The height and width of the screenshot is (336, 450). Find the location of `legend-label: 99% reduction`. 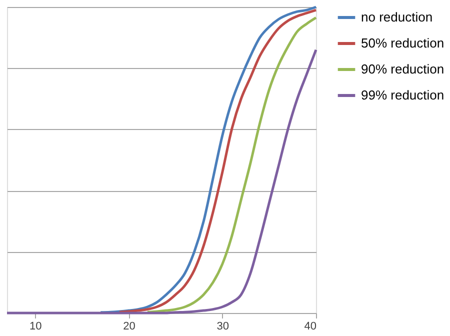

legend-label: 99% reduction is located at coordinates (402, 95).